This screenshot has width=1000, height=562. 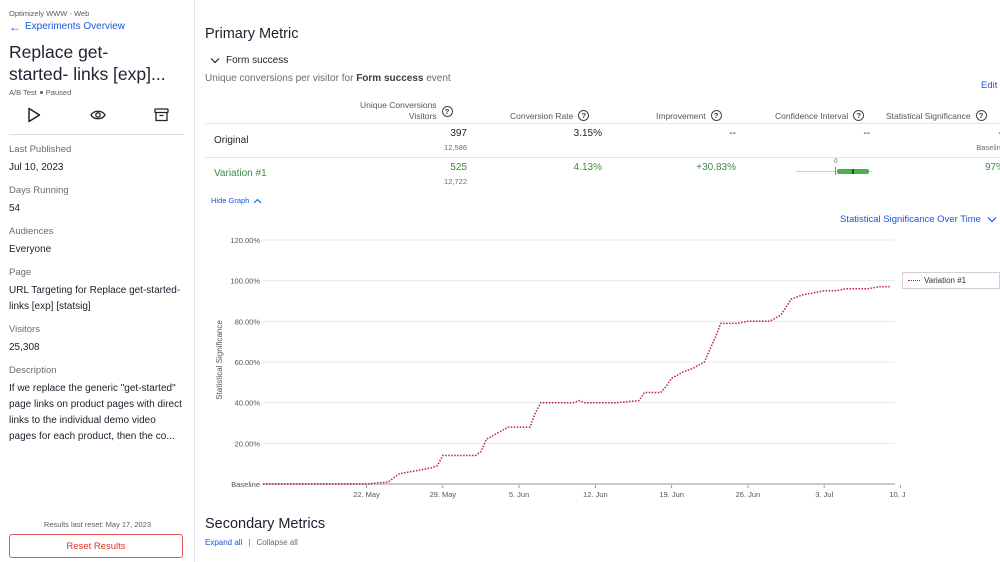 What do you see at coordinates (820, 115) in the screenshot?
I see `col-header-confidence: Confidence Interval ?` at bounding box center [820, 115].